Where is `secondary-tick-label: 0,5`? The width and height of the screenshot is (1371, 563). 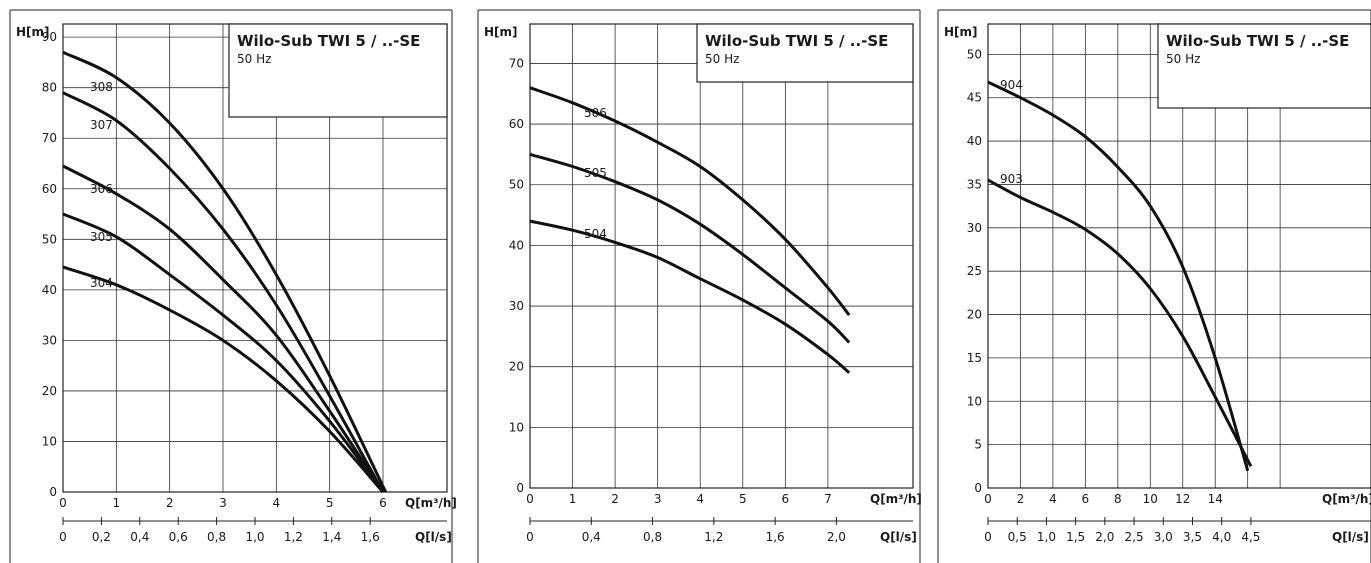
secondary-tick-label: 0,5 is located at coordinates (1017, 537).